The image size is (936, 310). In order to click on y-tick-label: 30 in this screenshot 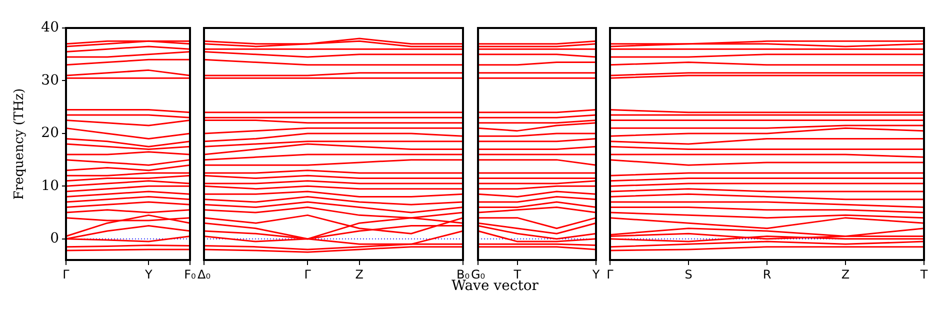, I will do `click(50, 80)`.